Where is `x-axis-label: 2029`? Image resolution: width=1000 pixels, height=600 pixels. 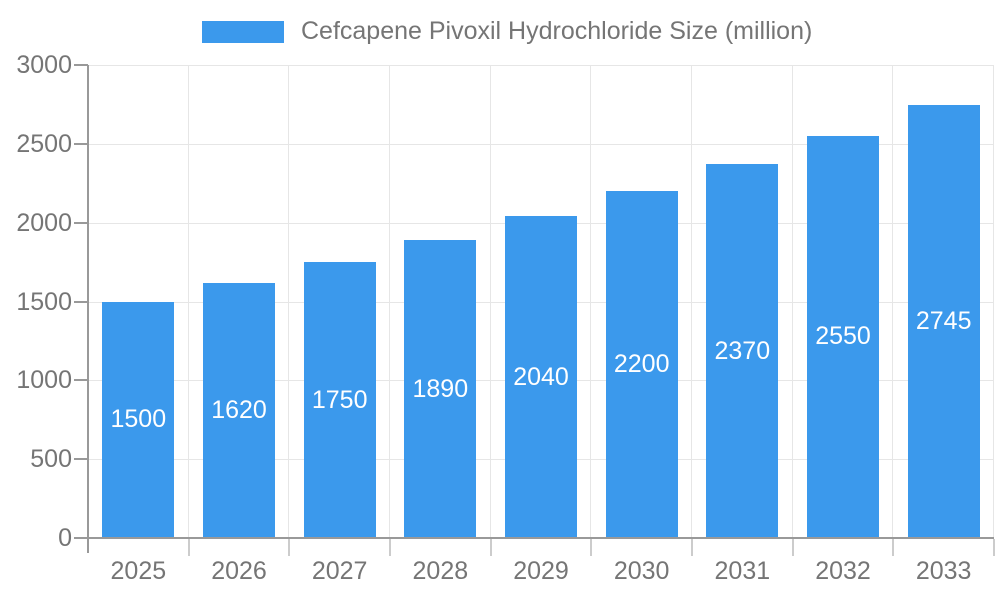 x-axis-label: 2029 is located at coordinates (541, 571).